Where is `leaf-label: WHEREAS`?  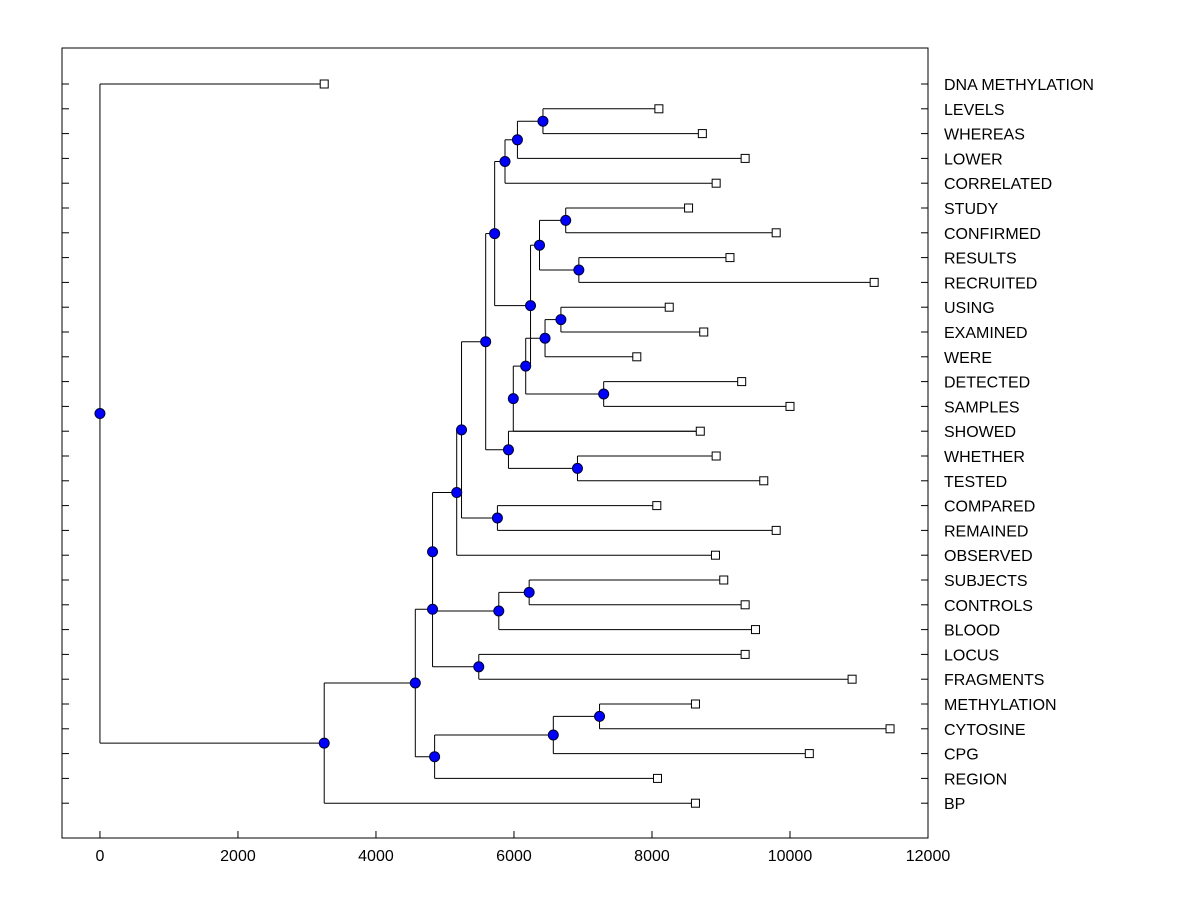 leaf-label: WHEREAS is located at coordinates (984, 135).